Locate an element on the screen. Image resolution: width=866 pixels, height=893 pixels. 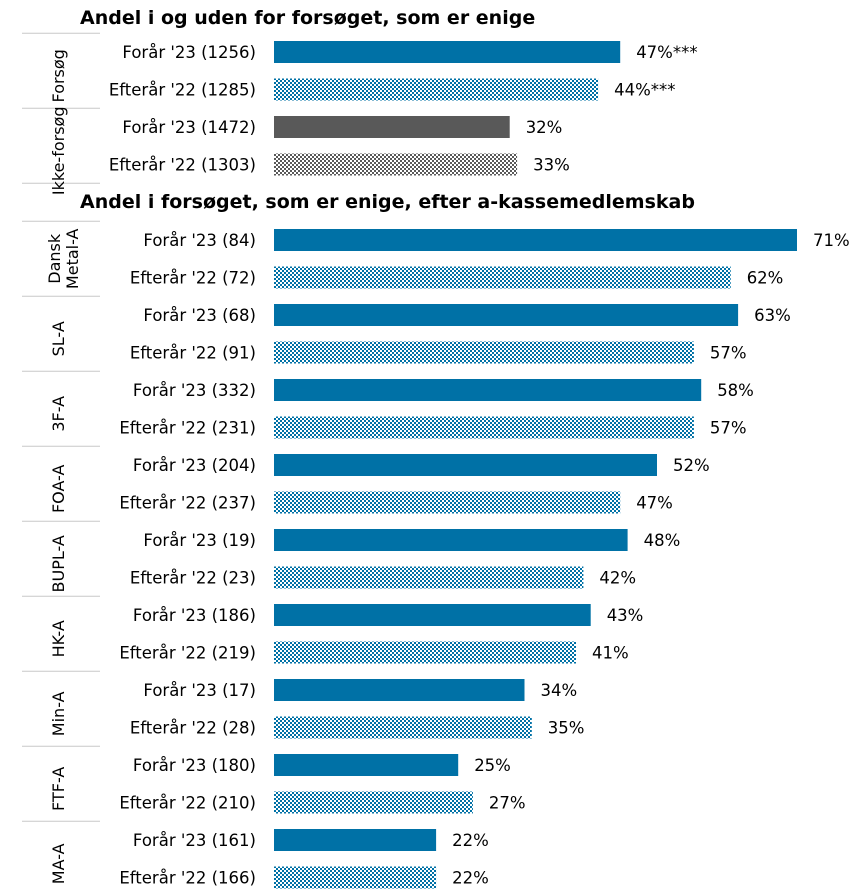
category-label: Forår '23 (19) is located at coordinates (199, 540).